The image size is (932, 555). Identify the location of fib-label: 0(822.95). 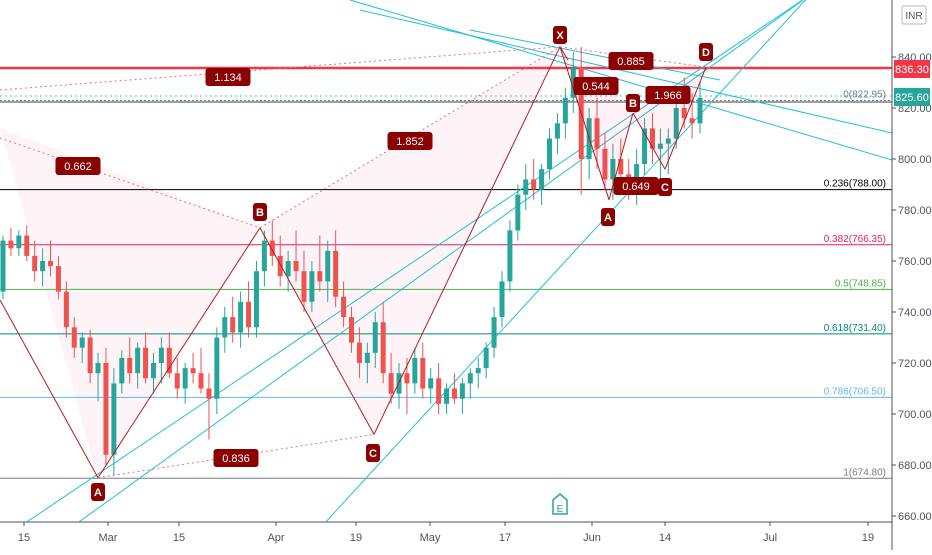
(864, 94).